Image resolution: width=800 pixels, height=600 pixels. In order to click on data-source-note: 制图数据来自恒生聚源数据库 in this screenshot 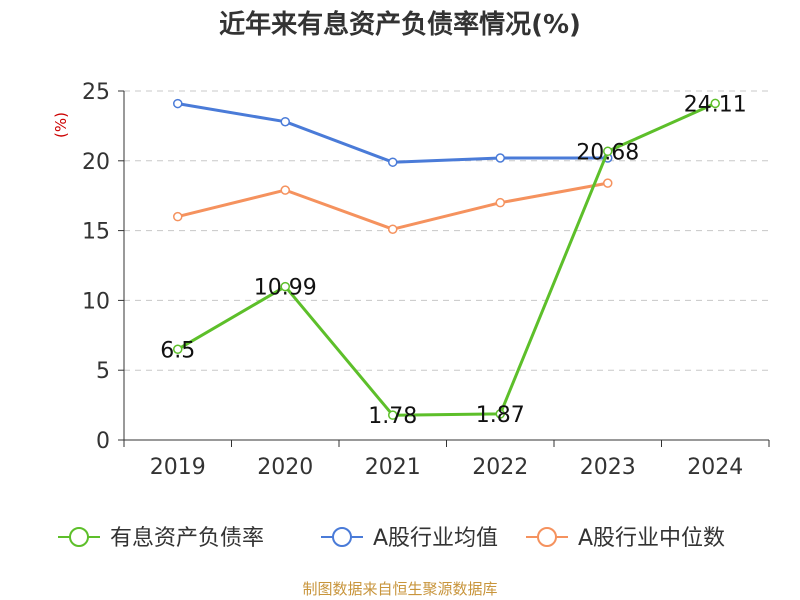, I will do `click(399, 589)`.